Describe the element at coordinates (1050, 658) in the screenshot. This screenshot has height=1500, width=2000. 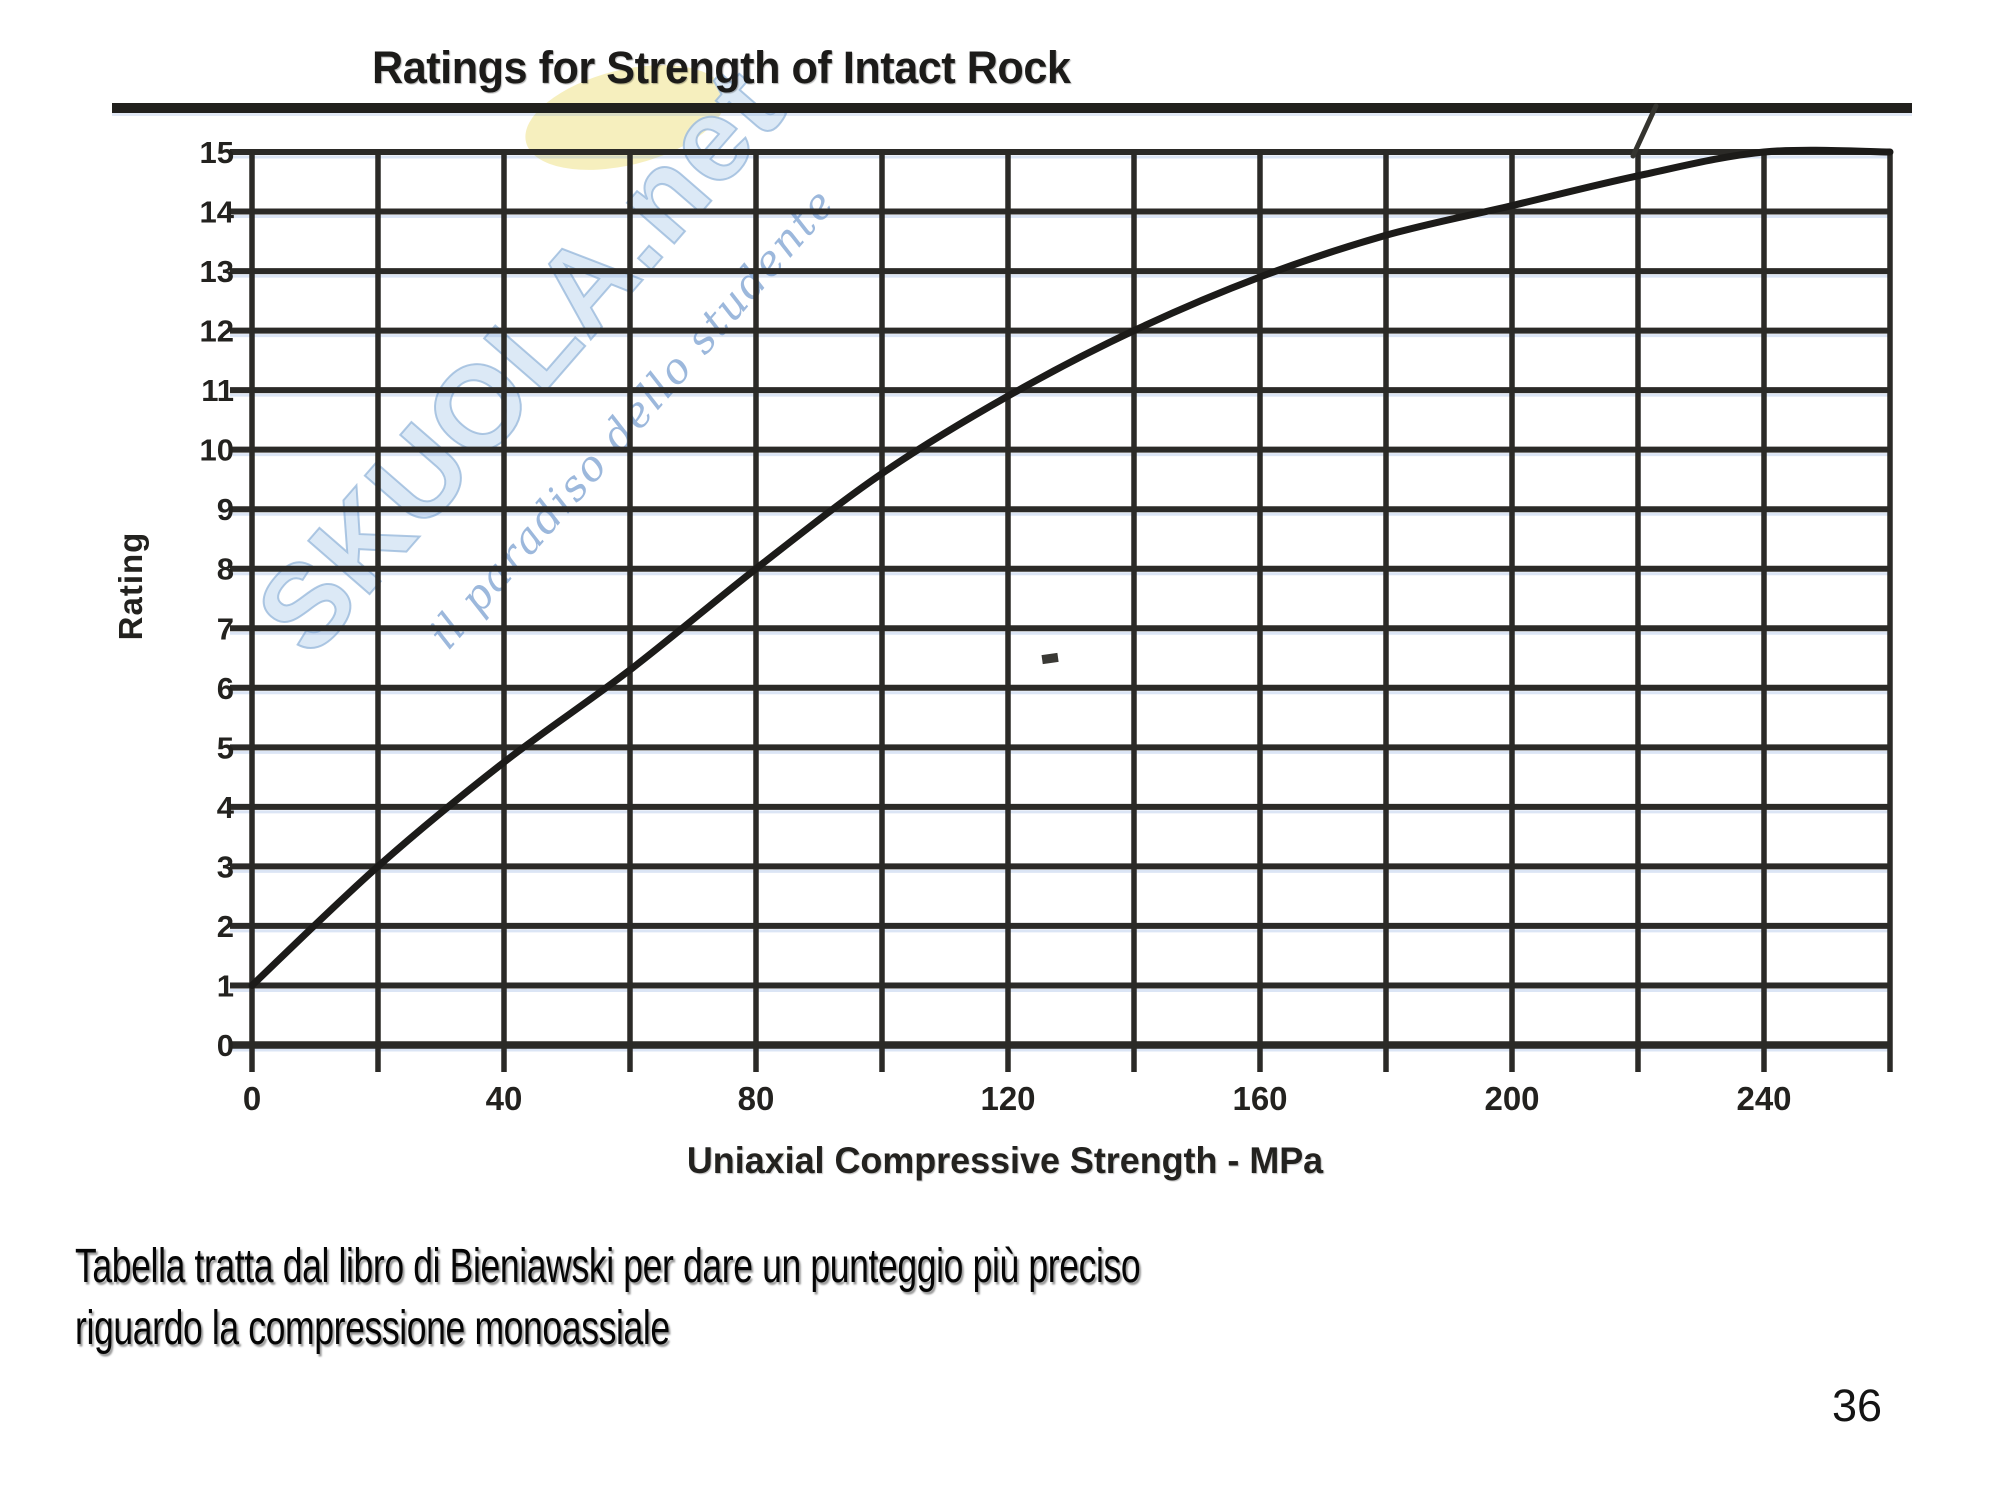
I see `scan-artifact-speck` at that location.